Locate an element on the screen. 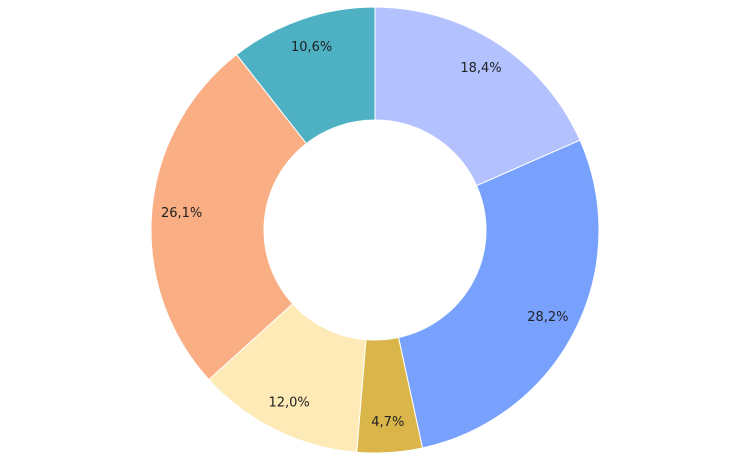 This screenshot has height=463, width=750. slice-label-5: 26,1% is located at coordinates (181, 213).